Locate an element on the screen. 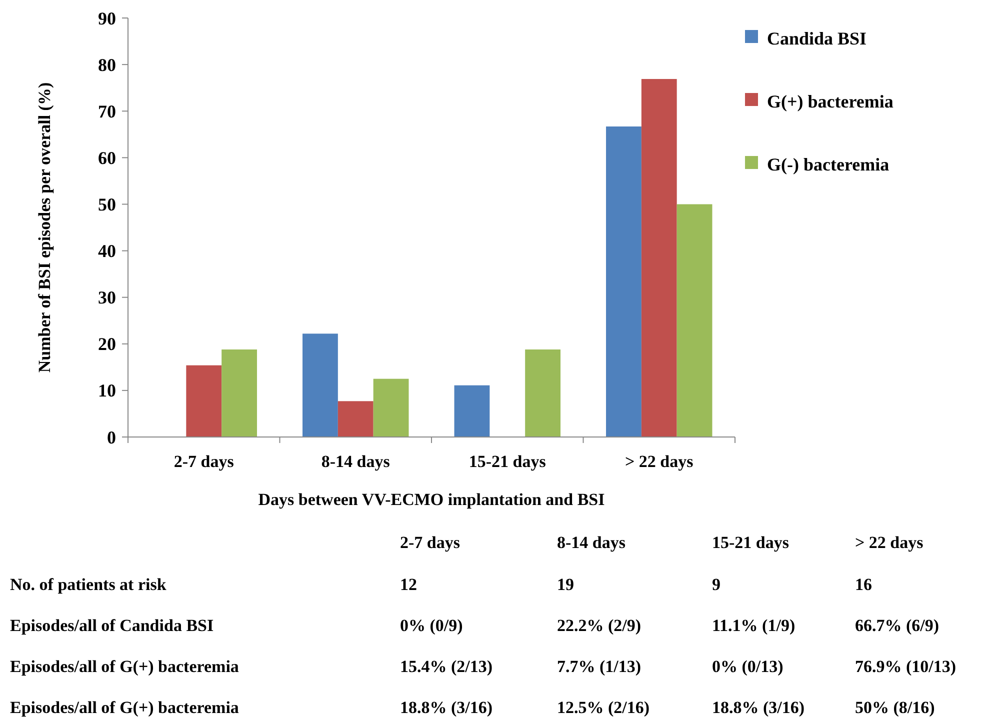 The height and width of the screenshot is (724, 995). text: 16 is located at coordinates (863, 584).